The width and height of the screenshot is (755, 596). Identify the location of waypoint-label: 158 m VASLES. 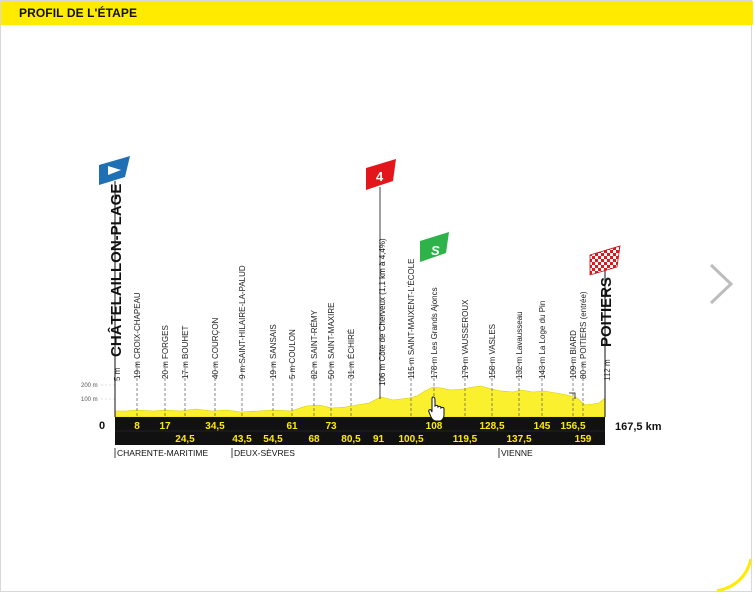
(492, 351).